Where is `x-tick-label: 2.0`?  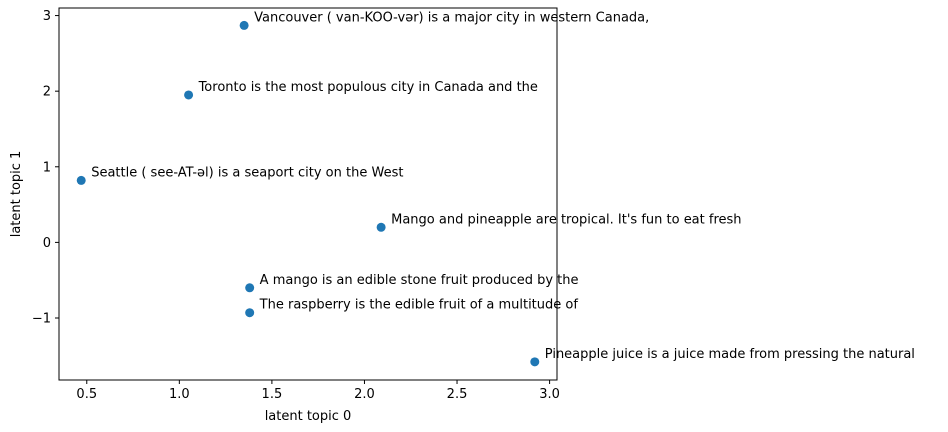 x-tick-label: 2.0 is located at coordinates (364, 394).